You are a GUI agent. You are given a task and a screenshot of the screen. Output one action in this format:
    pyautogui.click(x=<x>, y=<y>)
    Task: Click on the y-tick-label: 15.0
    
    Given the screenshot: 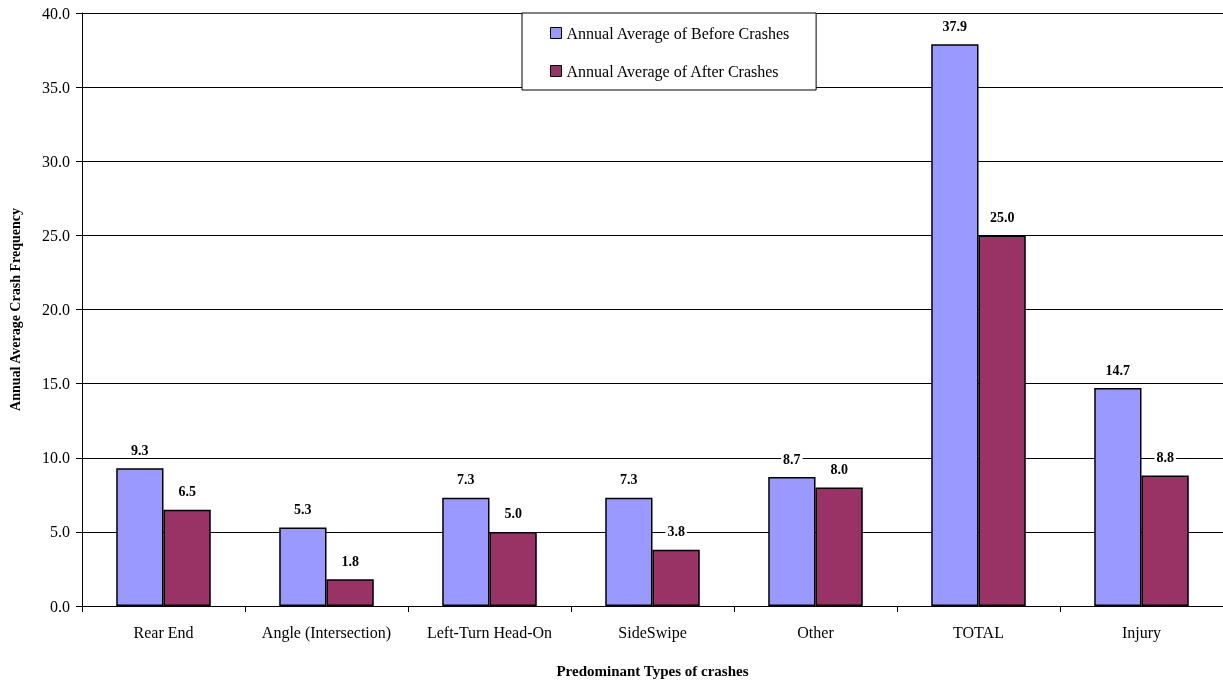 What is the action you would take?
    pyautogui.click(x=56, y=384)
    